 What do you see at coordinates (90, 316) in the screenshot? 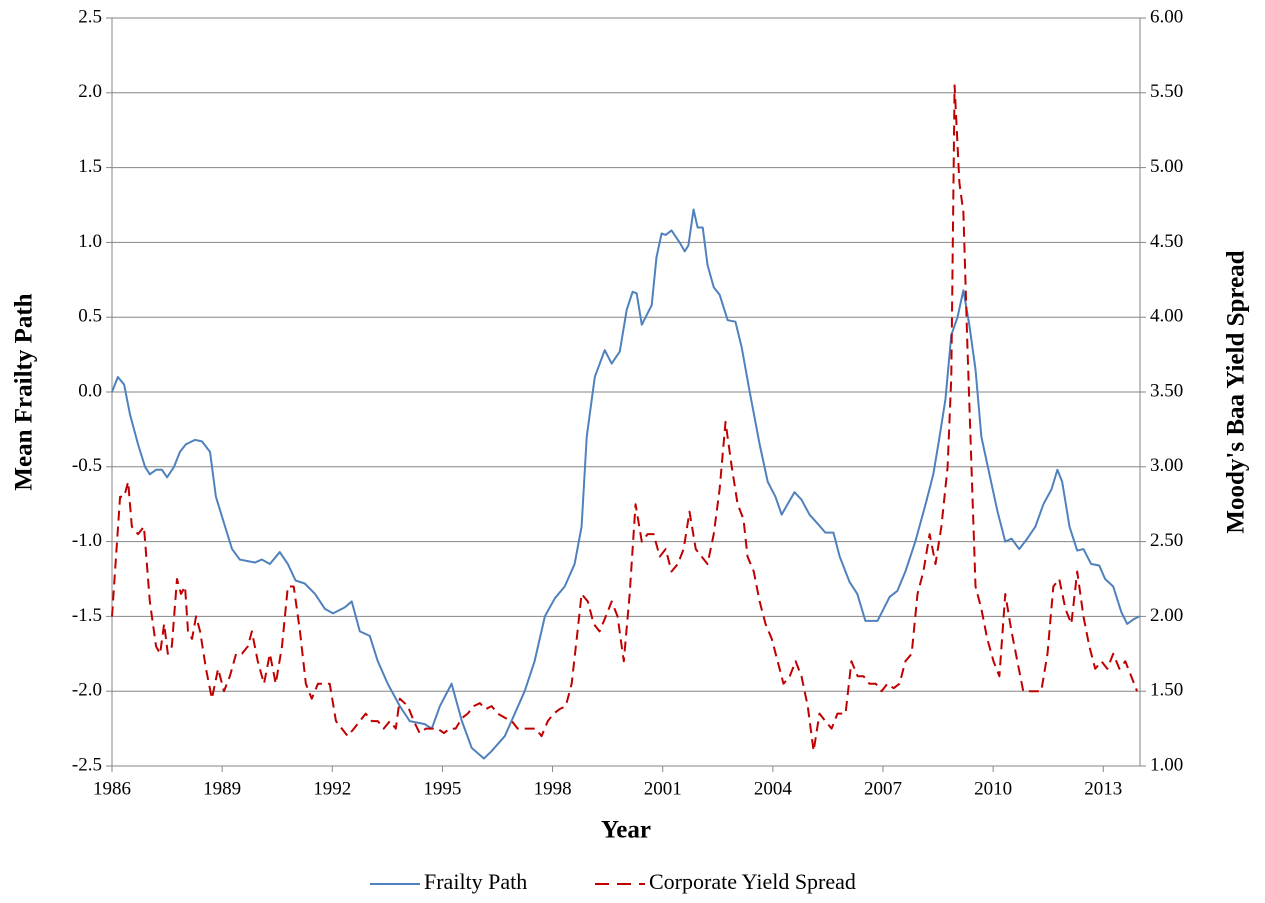
I see `y-tick-label: 0.5` at bounding box center [90, 316].